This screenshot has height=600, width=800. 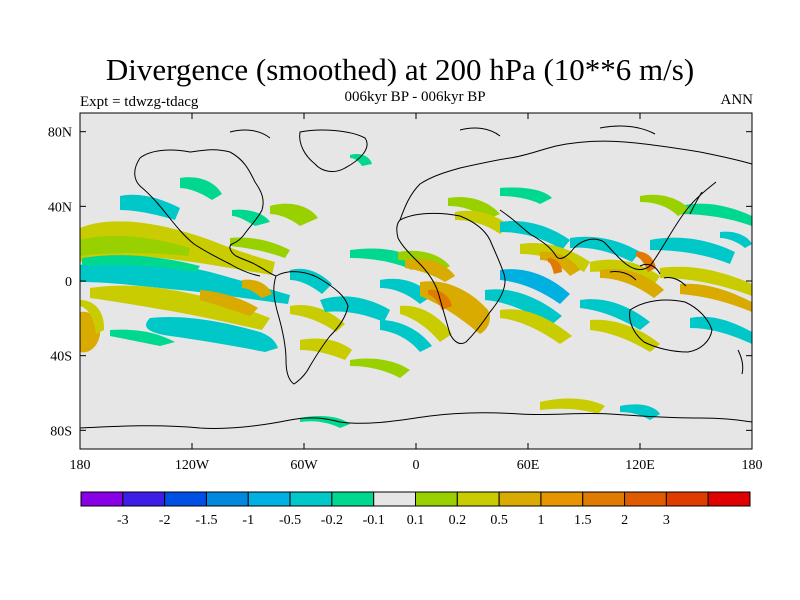 I want to click on coastline-new-zealand, so click(x=740, y=362).